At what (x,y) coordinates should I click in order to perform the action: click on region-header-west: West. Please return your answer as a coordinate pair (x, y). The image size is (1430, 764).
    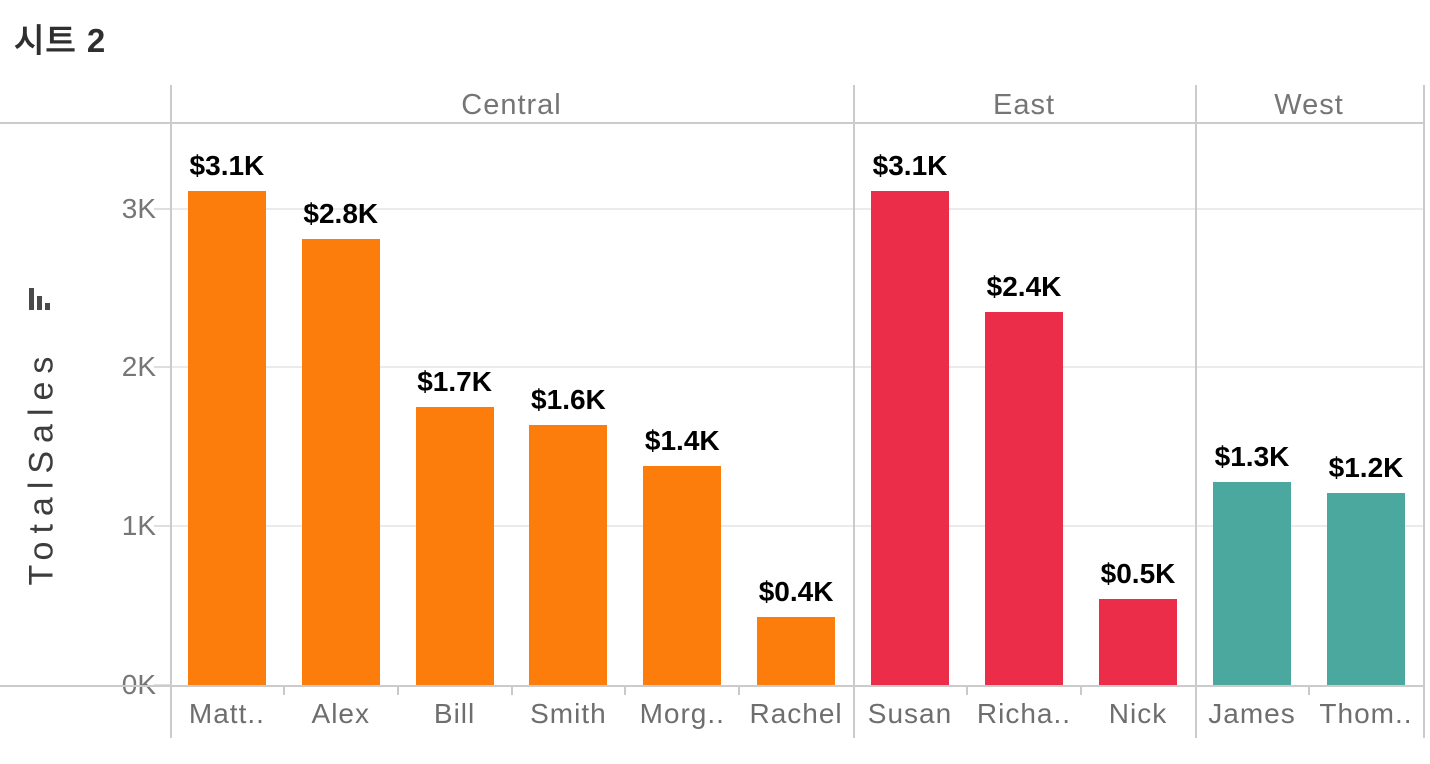
    Looking at the image, I should click on (1309, 105).